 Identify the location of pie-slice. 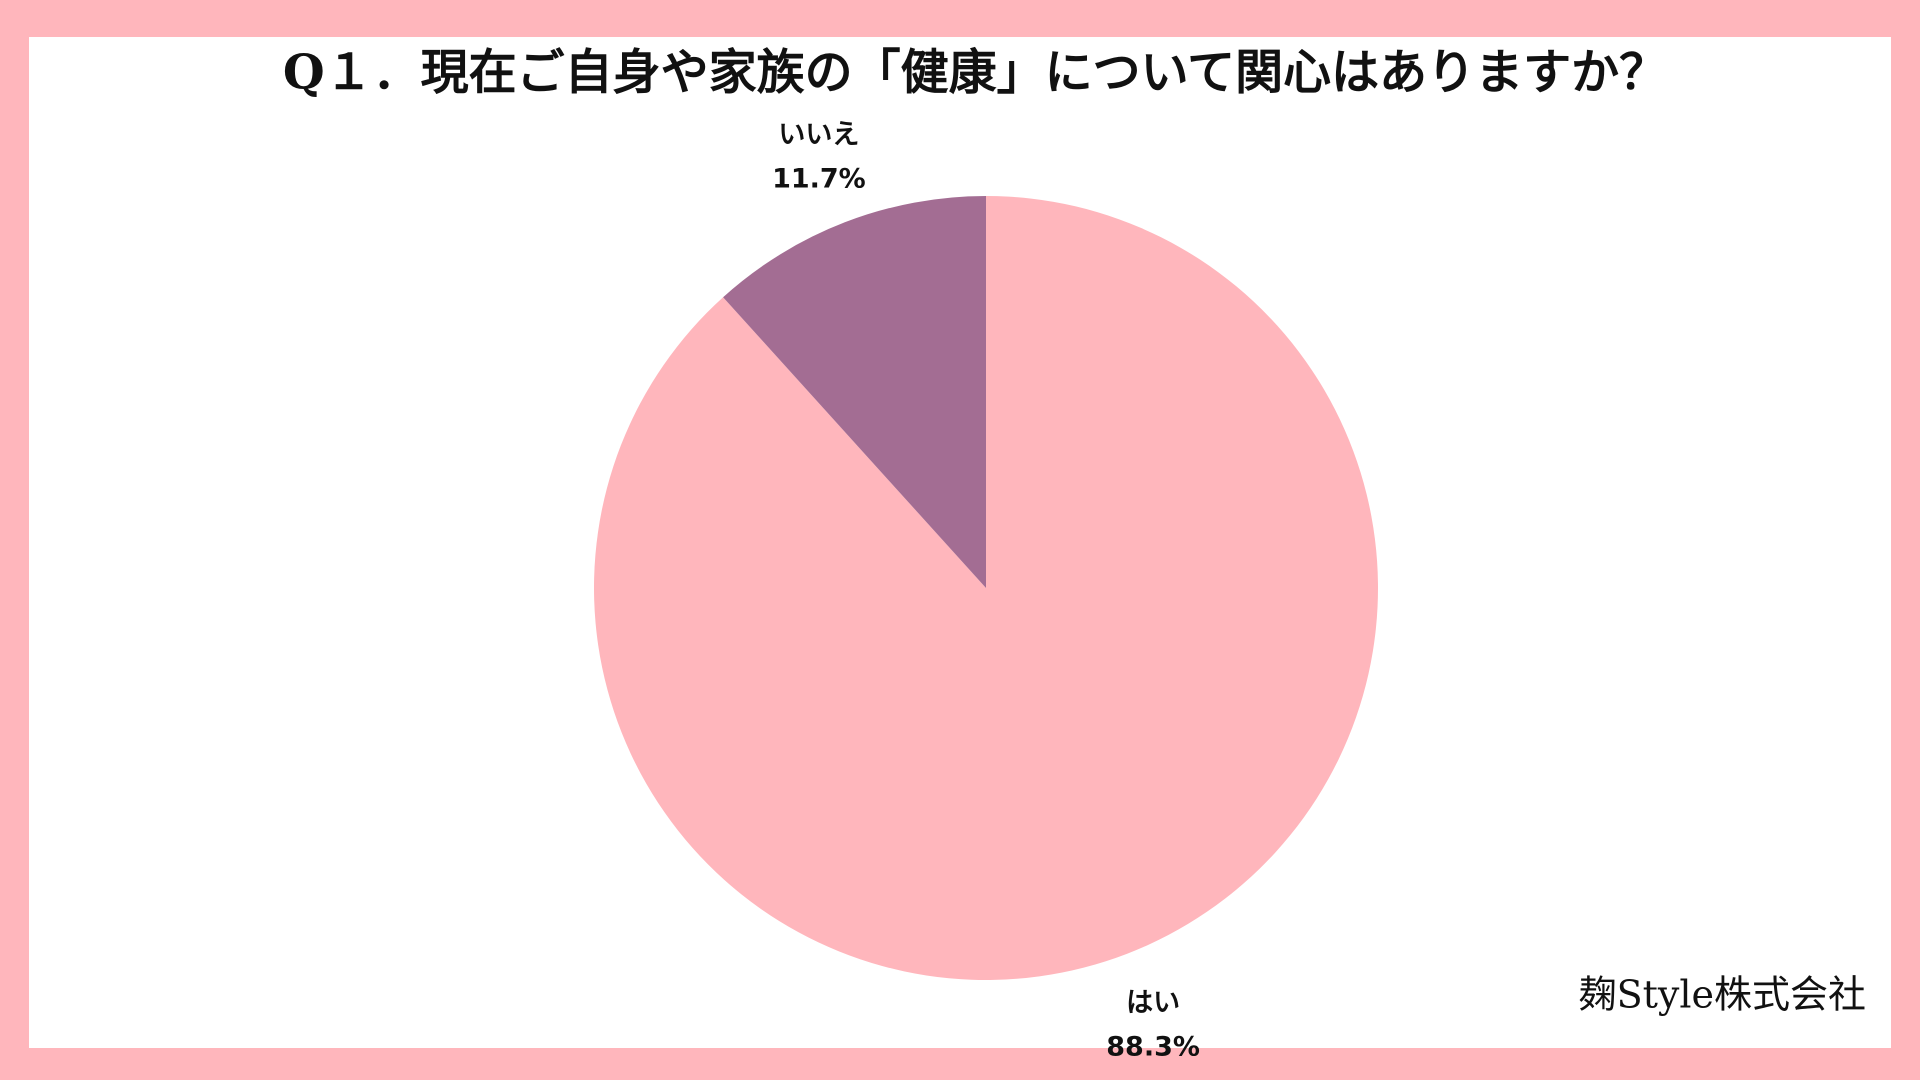
(854, 392).